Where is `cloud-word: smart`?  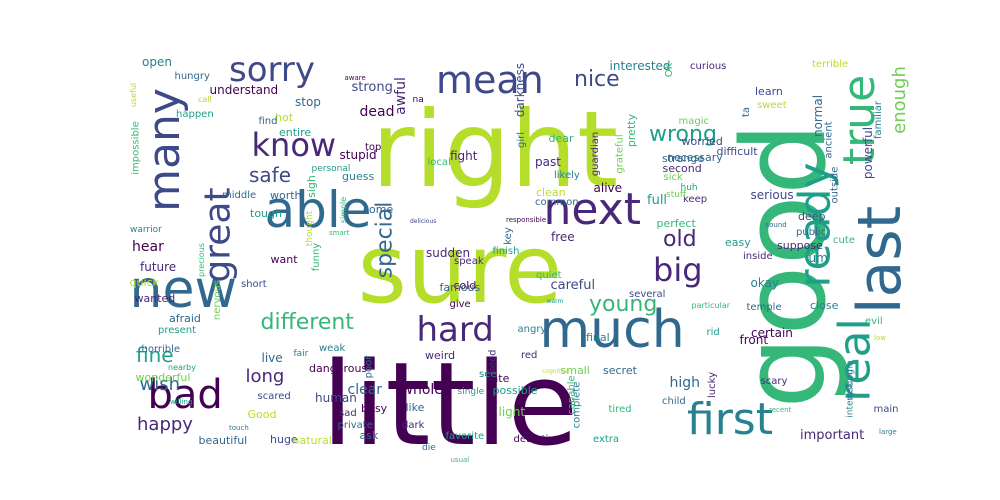
cloud-word: smart is located at coordinates (339, 232).